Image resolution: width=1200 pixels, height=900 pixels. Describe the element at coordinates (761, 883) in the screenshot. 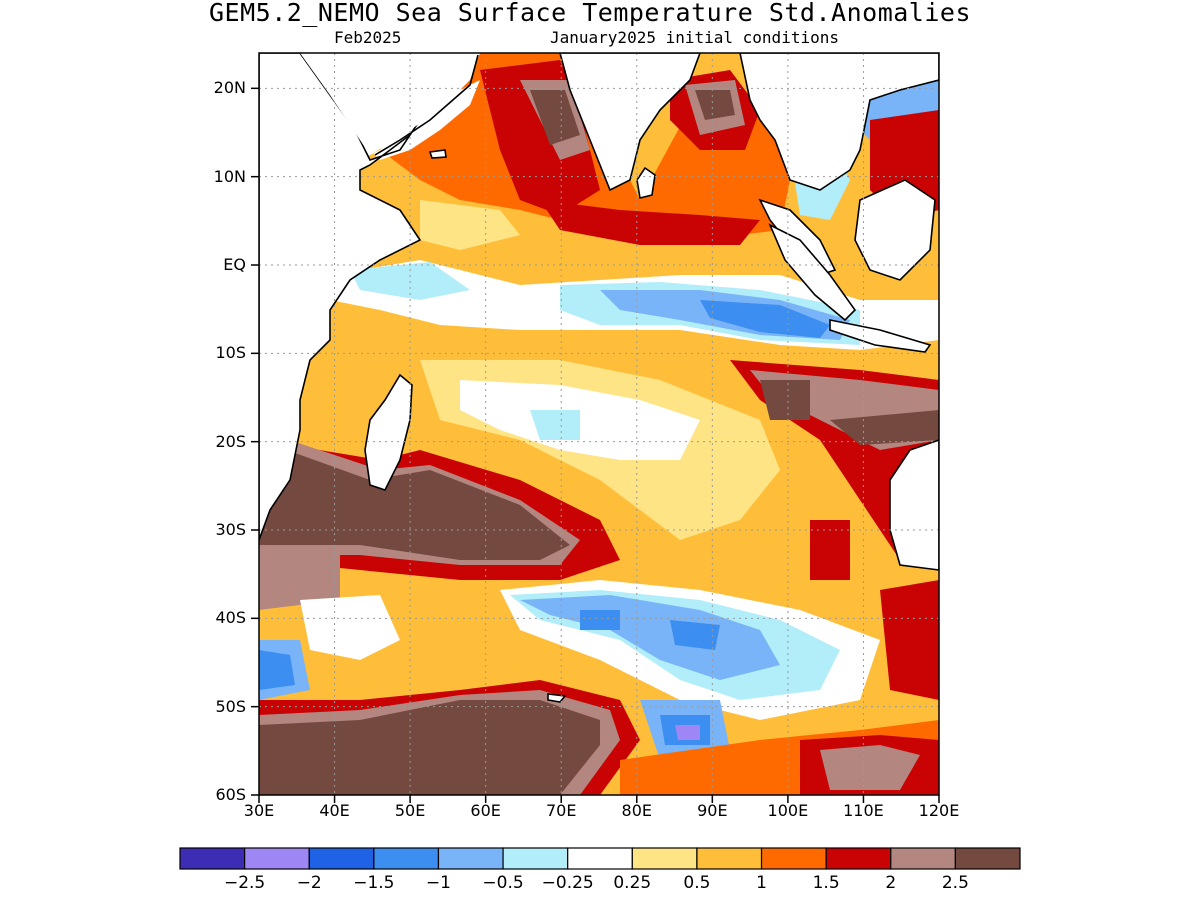

I see `colorbar-label: 1` at that location.